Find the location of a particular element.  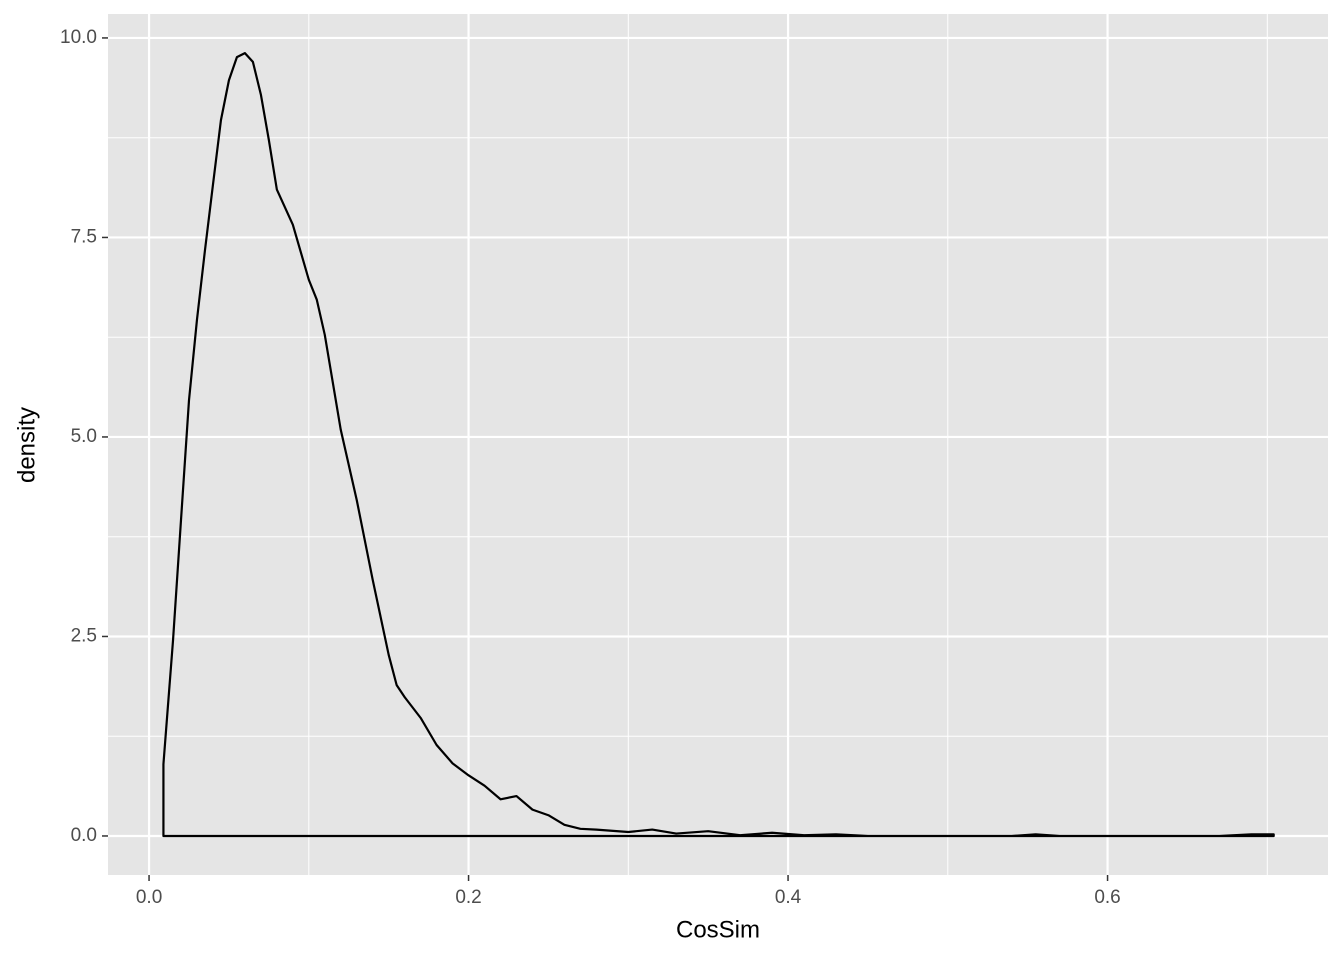

y-tick-label: 2.5 is located at coordinates (84, 635).